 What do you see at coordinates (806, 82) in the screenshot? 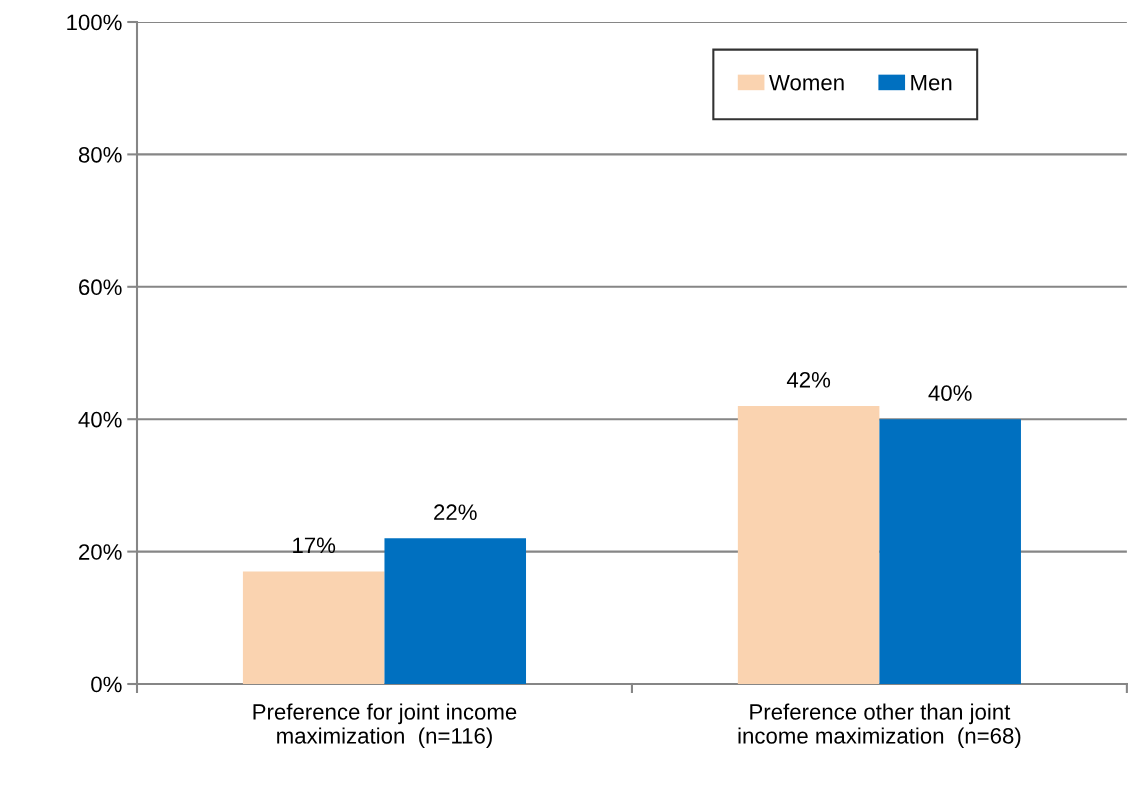
I see `legend-label: Women` at bounding box center [806, 82].